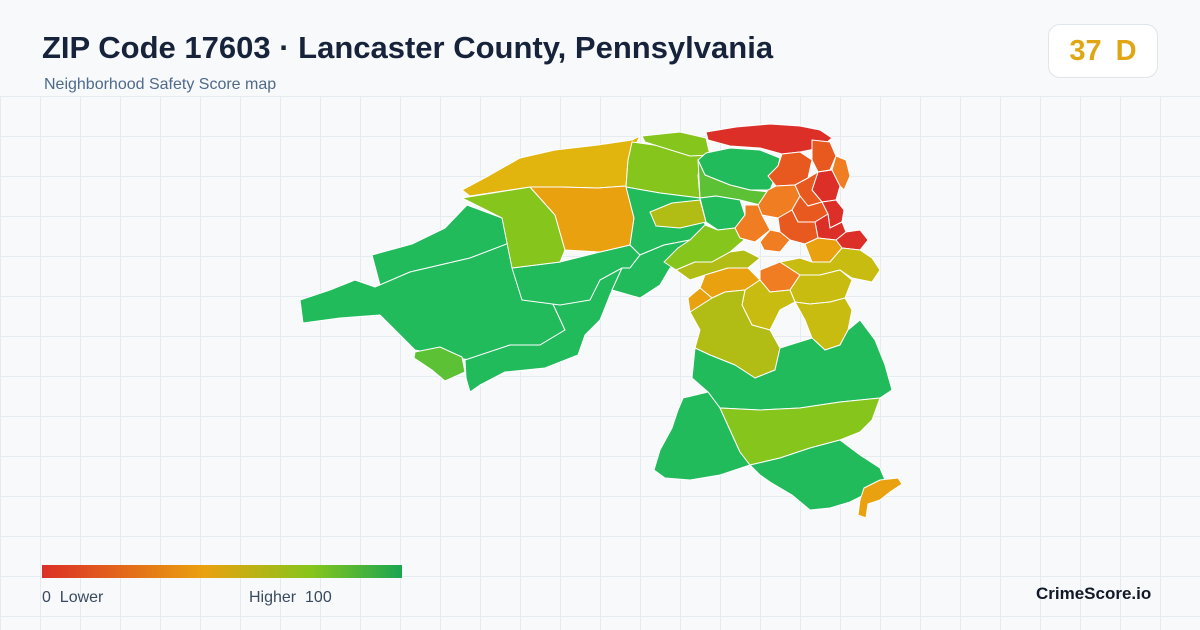 The width and height of the screenshot is (1200, 630). Describe the element at coordinates (160, 84) in the screenshot. I see `page-subtitle: Neighborhood Safety Score map` at that location.